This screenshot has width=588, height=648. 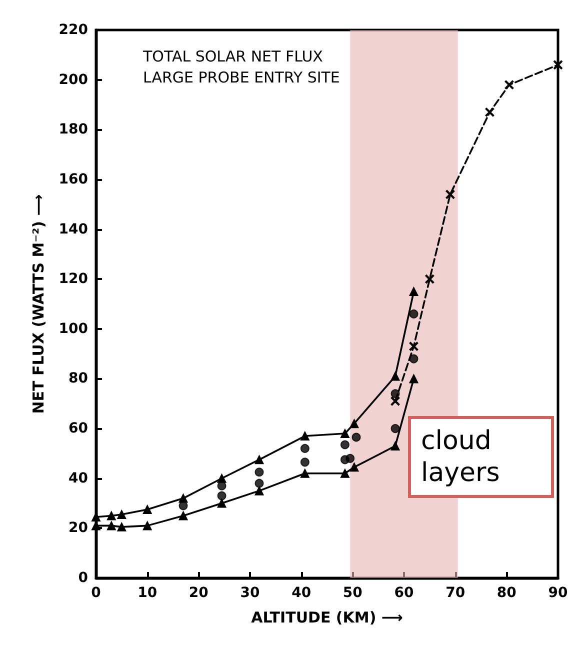 What do you see at coordinates (352, 593) in the screenshot?
I see `x-tick-label: 50` at bounding box center [352, 593].